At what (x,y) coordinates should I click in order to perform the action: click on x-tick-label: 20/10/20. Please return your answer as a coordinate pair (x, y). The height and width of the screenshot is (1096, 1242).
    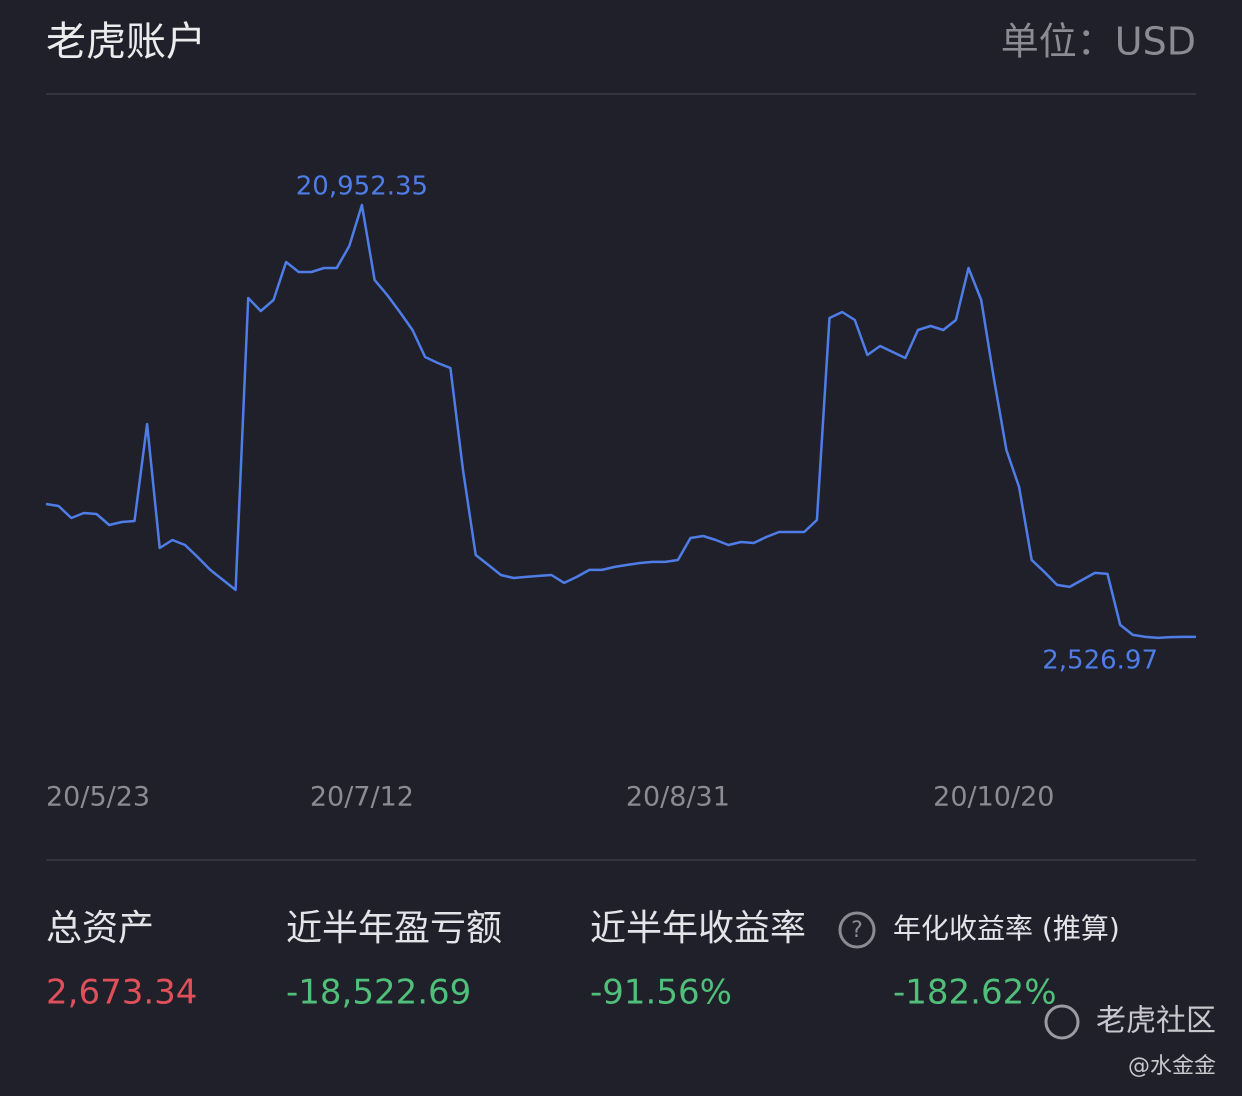
    Looking at the image, I should click on (993, 797).